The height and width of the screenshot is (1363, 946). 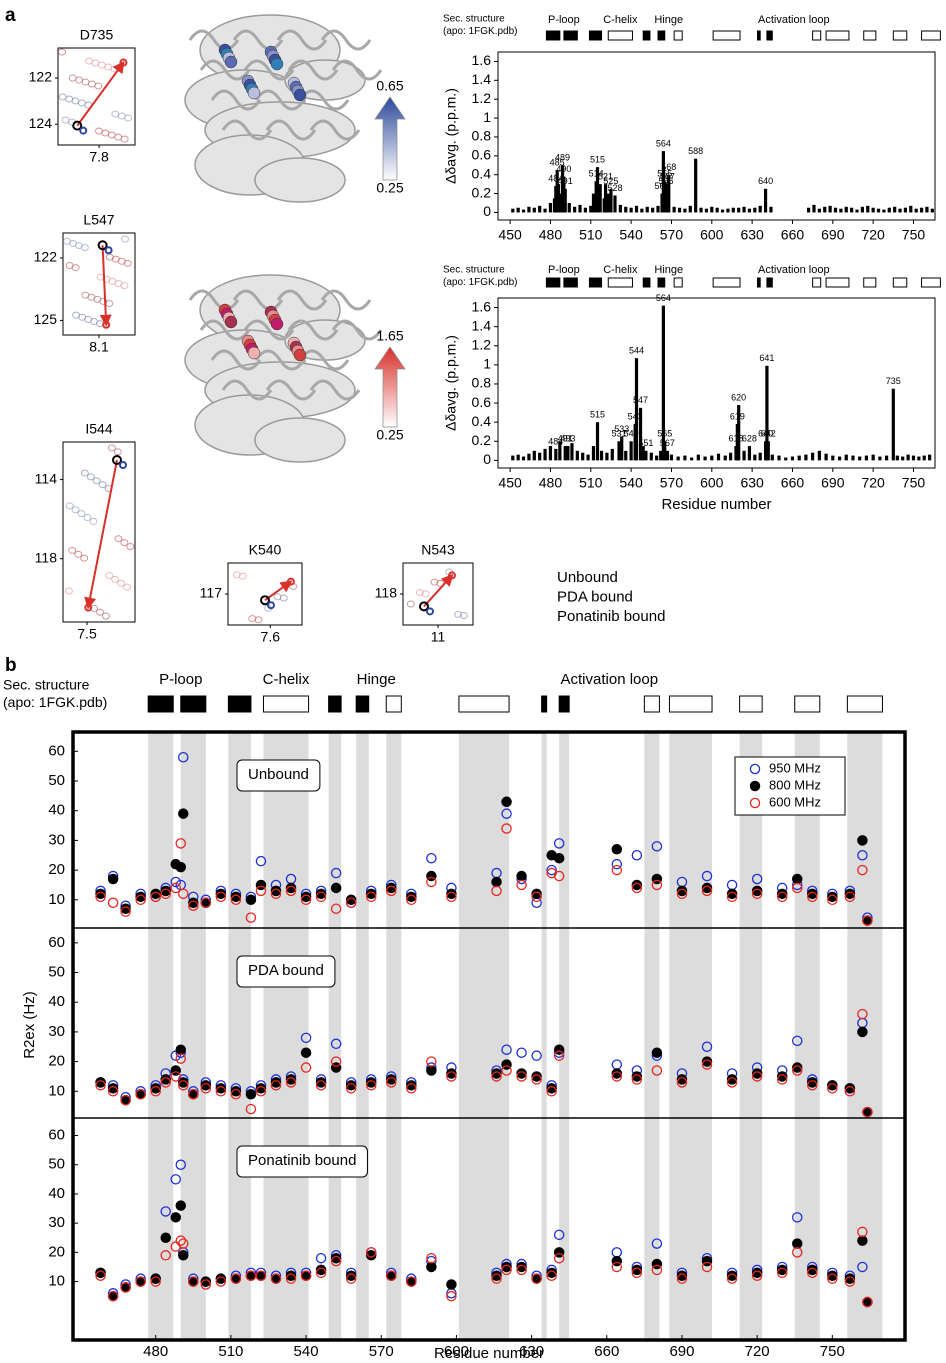 What do you see at coordinates (631, 483) in the screenshot?
I see `x-tick-label: 540` at bounding box center [631, 483].